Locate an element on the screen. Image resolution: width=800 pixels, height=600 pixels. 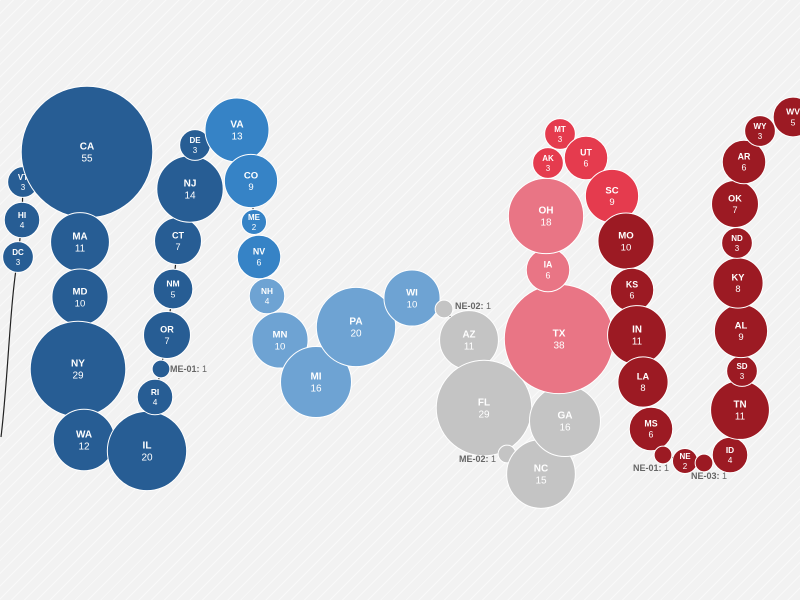
state-bubble-ne: NE2 is located at coordinates (685, 461).